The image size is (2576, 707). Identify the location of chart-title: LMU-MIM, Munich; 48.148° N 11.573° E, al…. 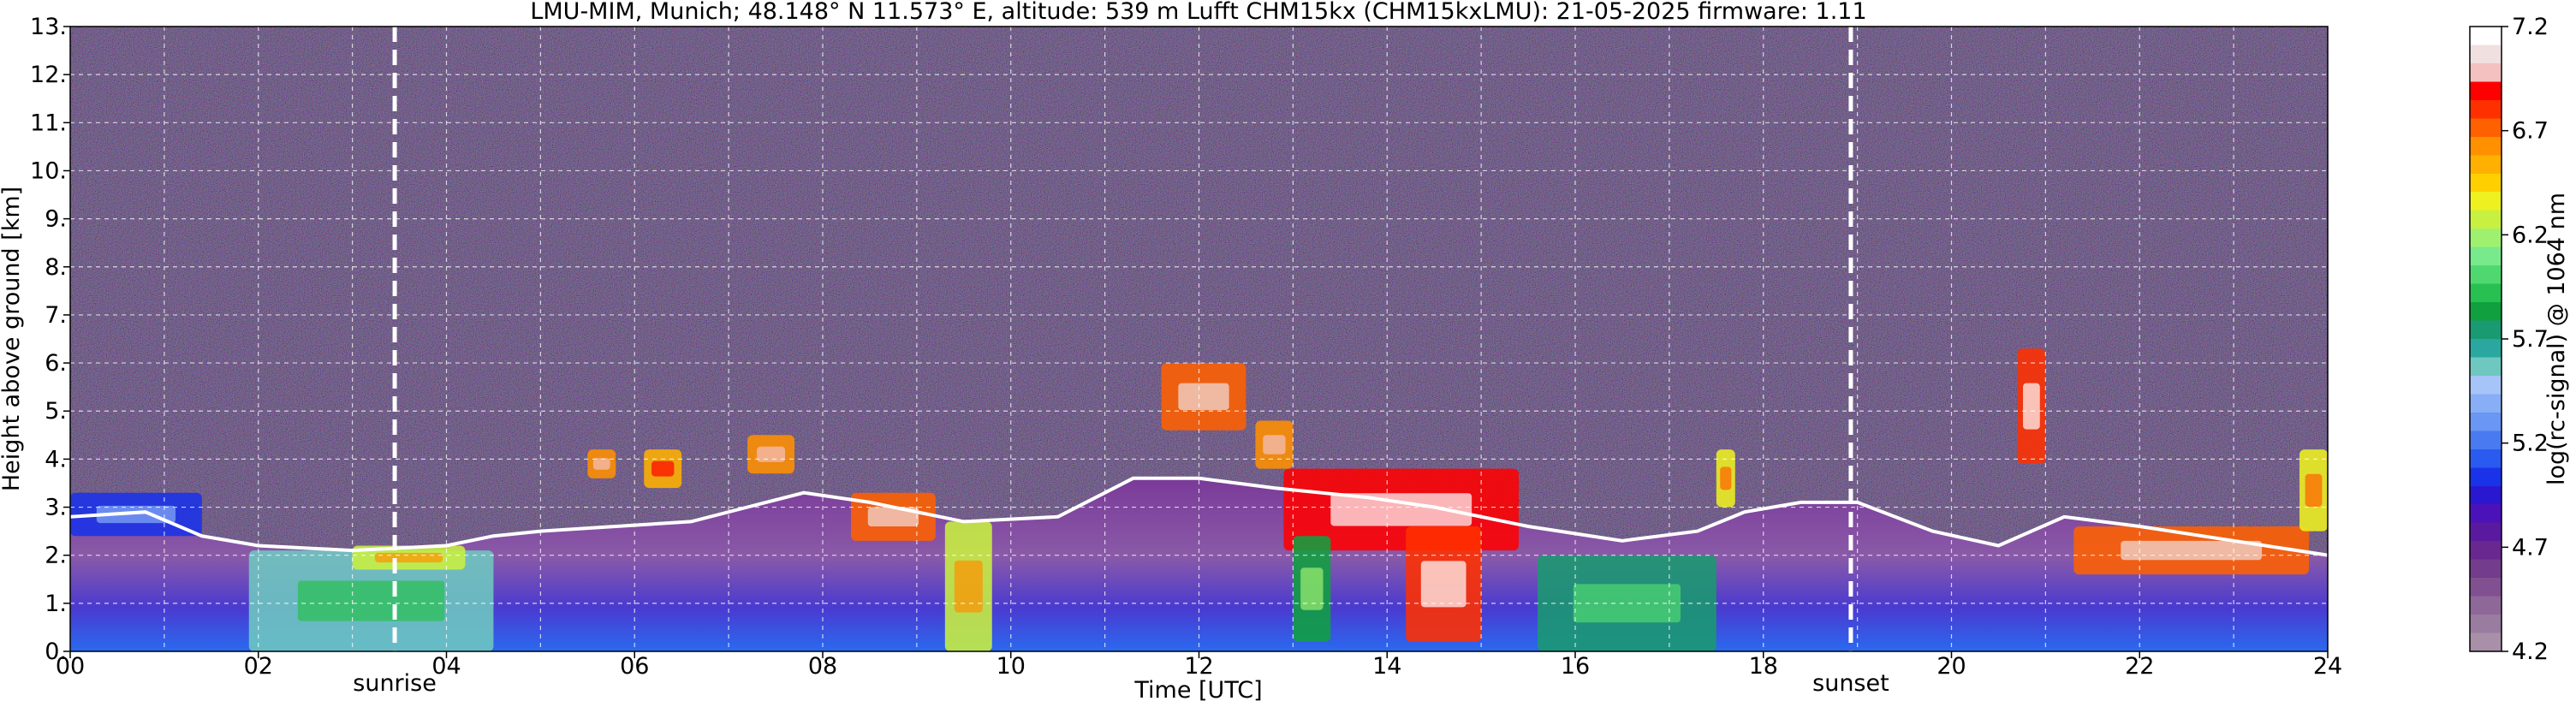
(1198, 12).